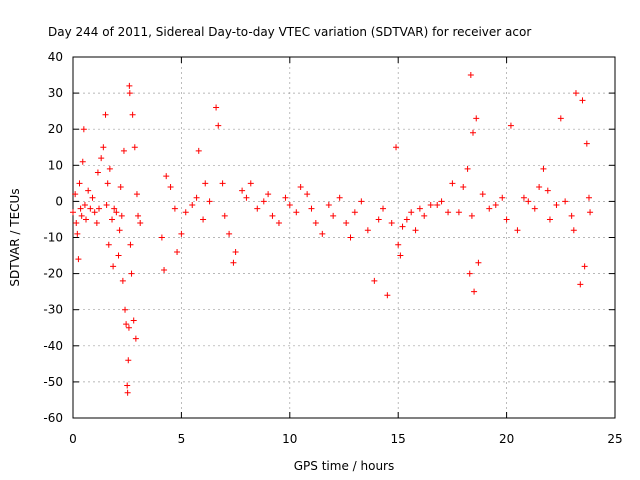  I want to click on x-tick-label: 5, so click(182, 439).